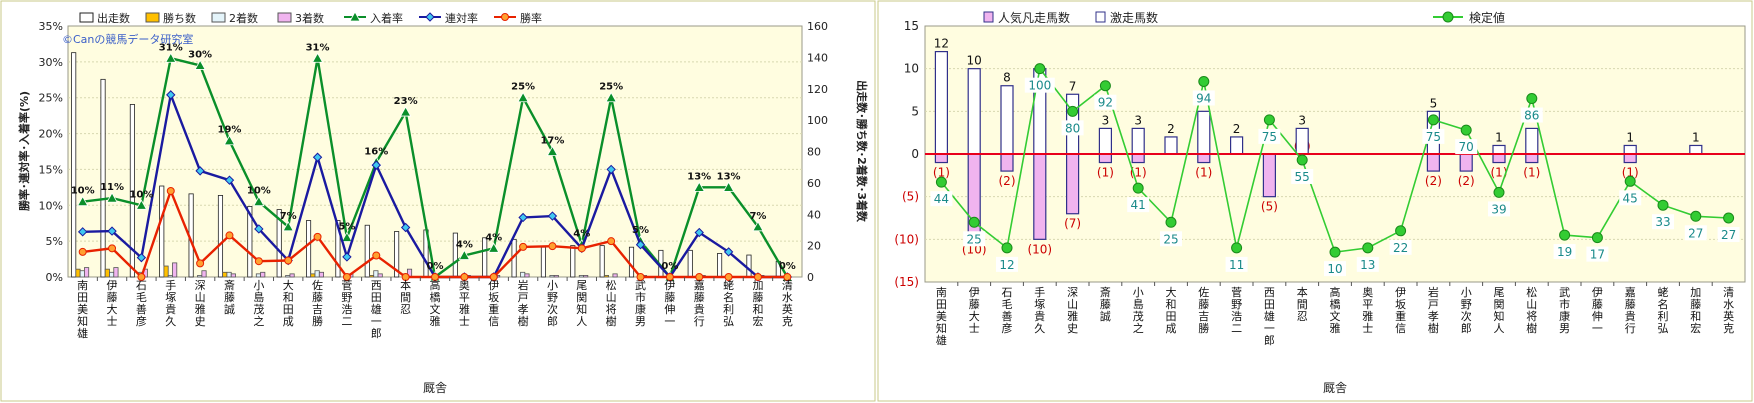  Describe the element at coordinates (817, 89) in the screenshot. I see `y-tick-label-right: 120` at that location.